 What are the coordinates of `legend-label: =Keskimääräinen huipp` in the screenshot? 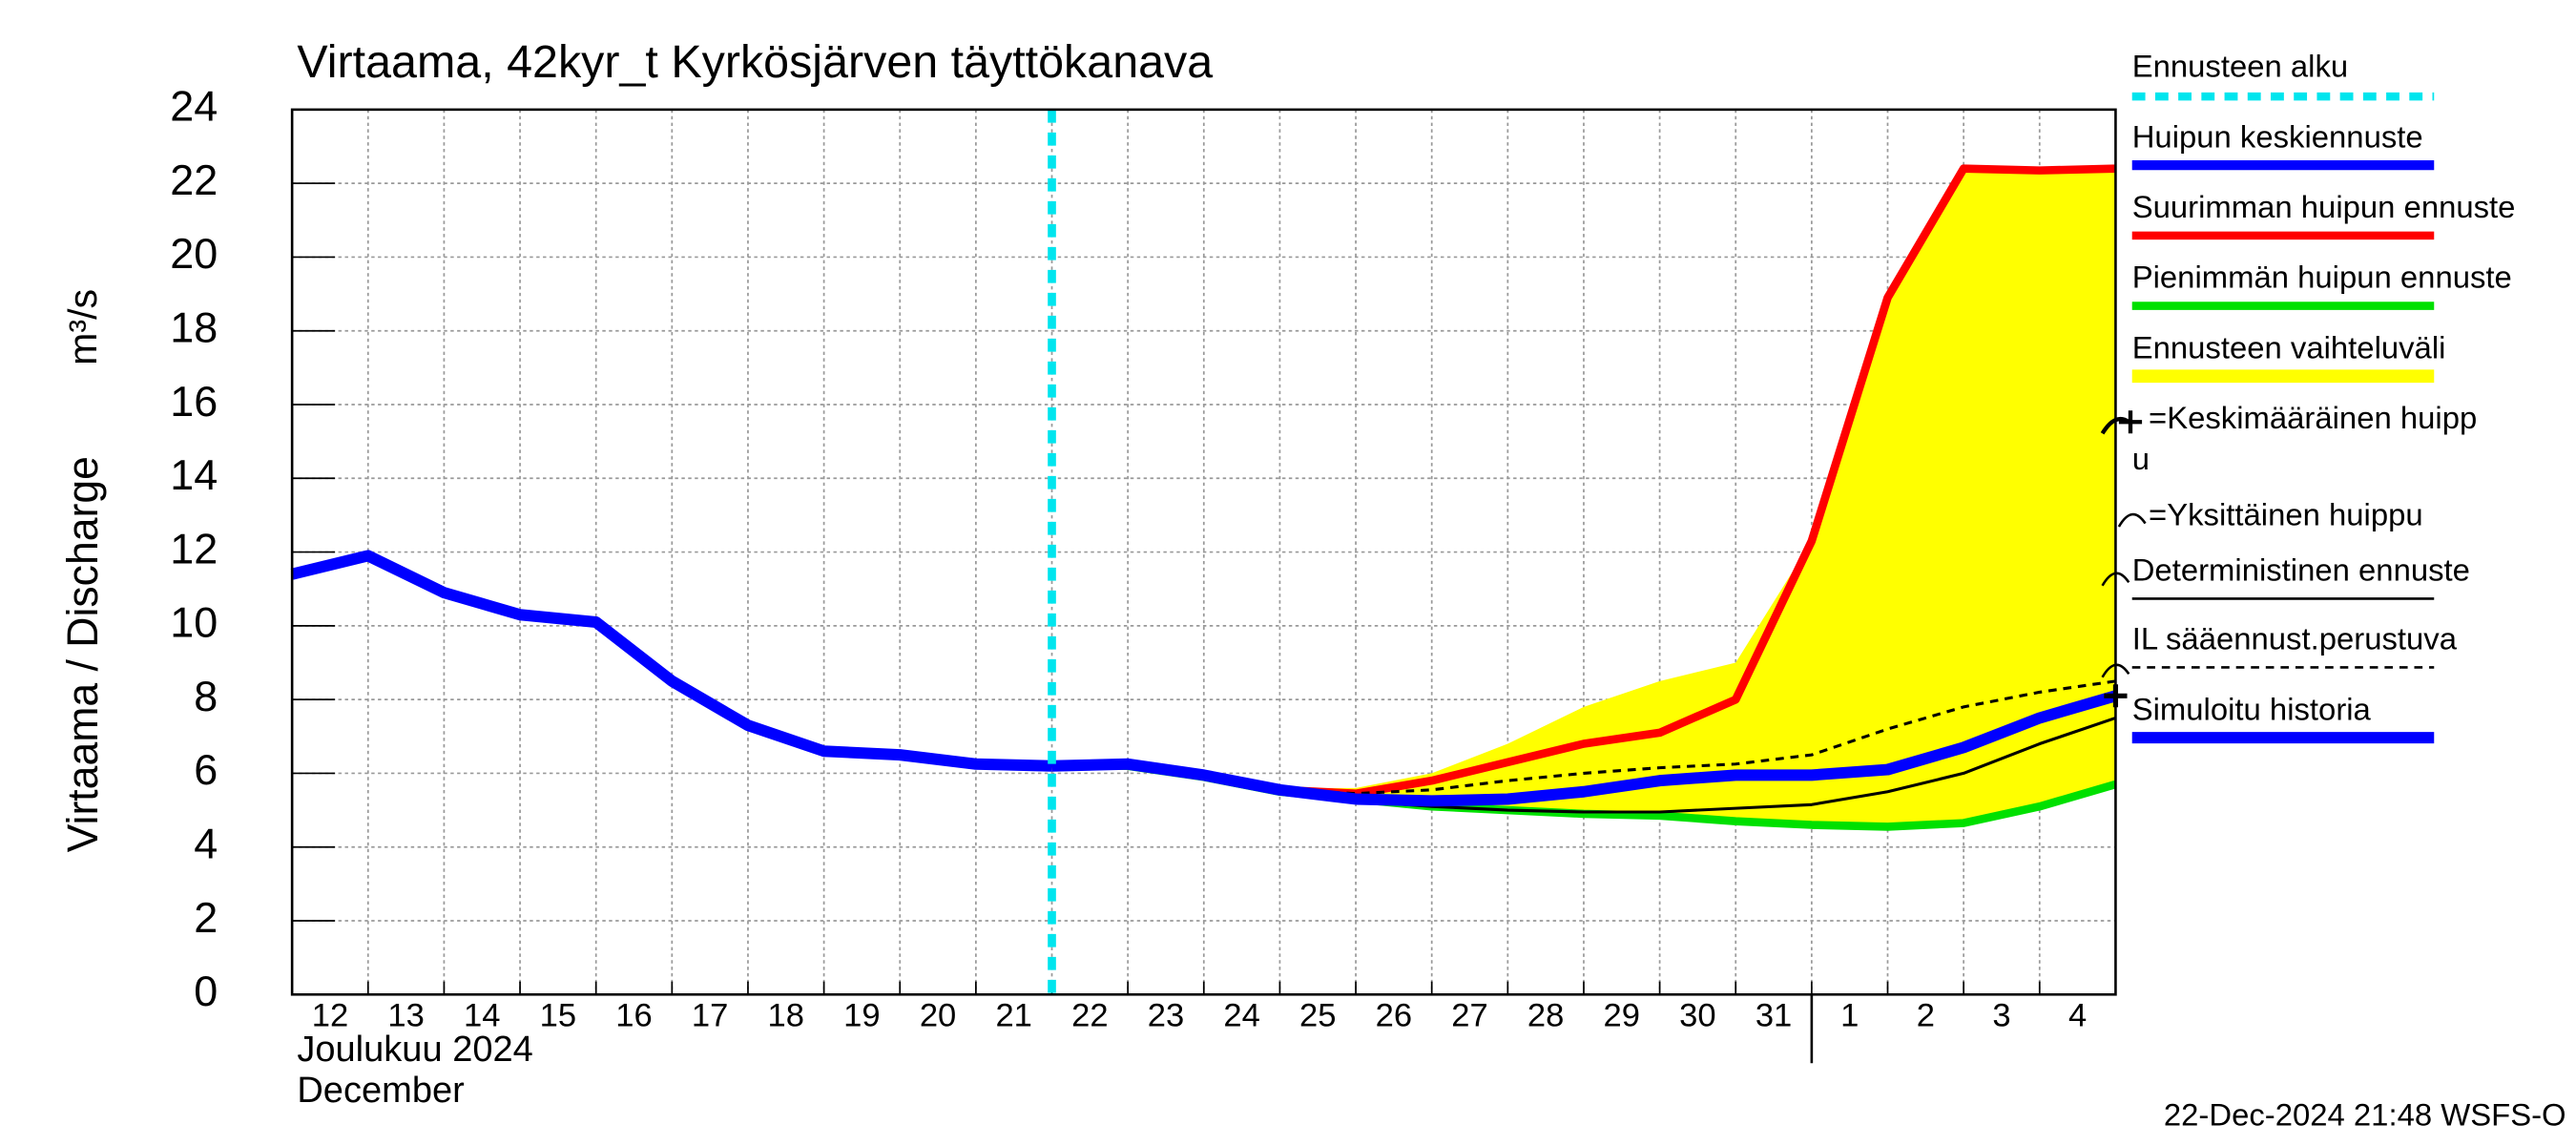 It's located at (2313, 418).